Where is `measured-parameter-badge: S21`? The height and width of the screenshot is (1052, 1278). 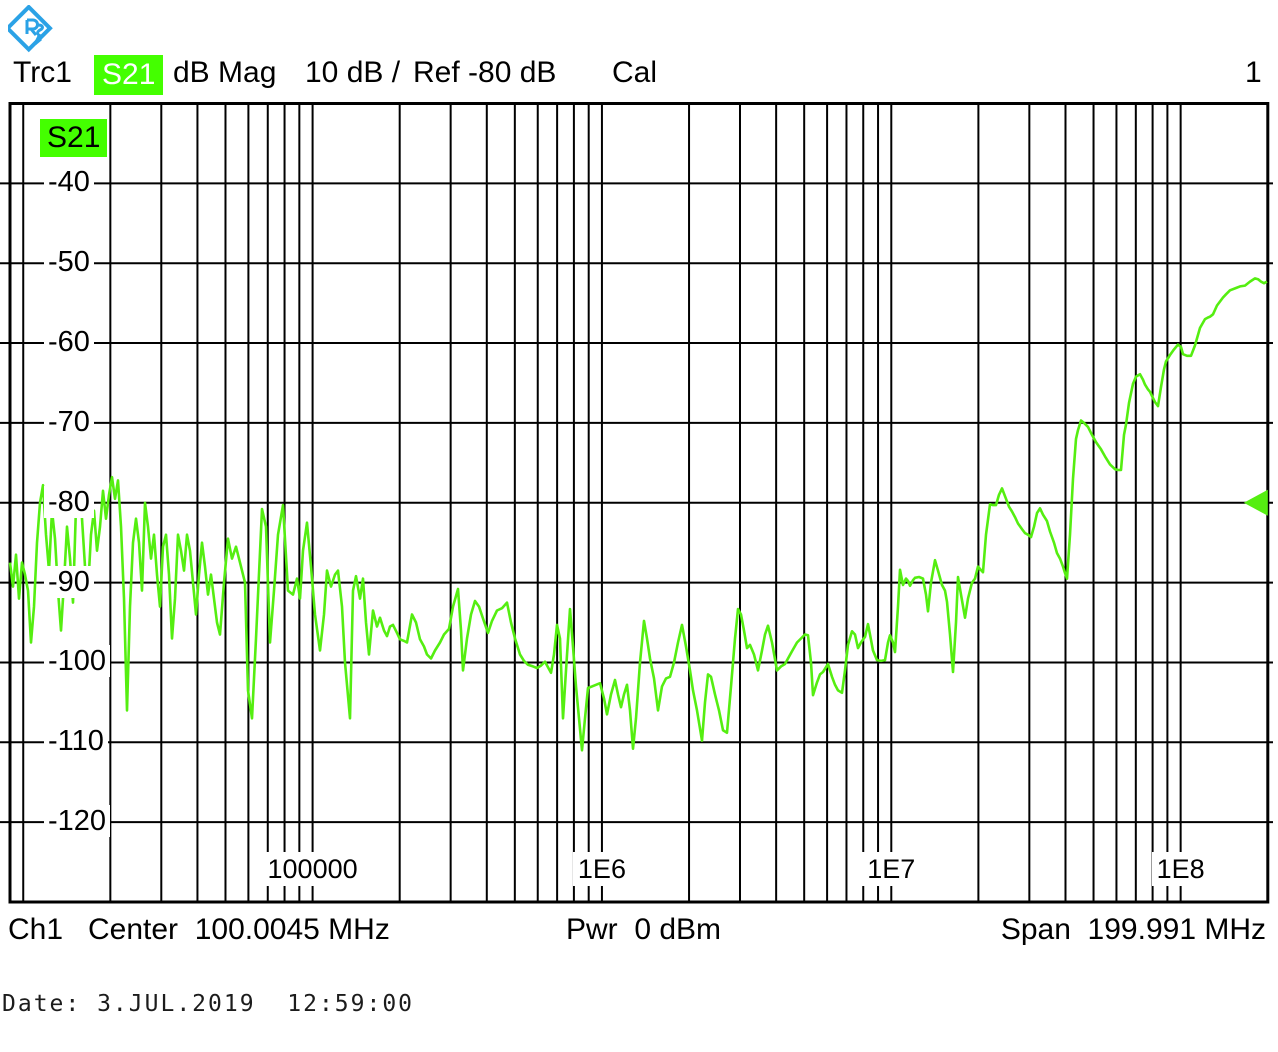 measured-parameter-badge: S21 is located at coordinates (129, 75).